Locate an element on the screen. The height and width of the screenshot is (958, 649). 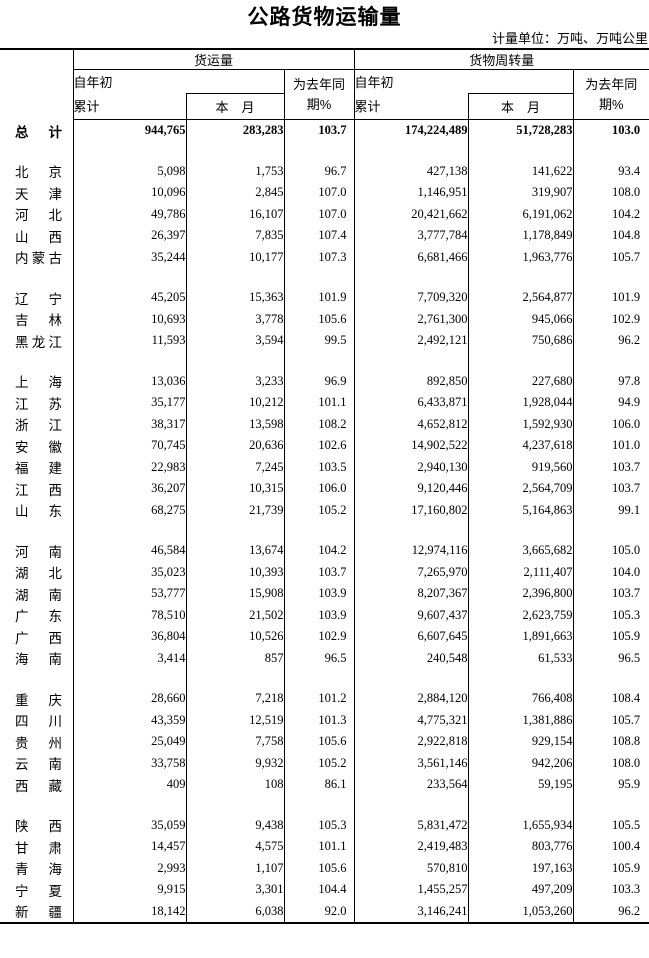
value-cell: 750,686 is located at coordinates (520, 341).